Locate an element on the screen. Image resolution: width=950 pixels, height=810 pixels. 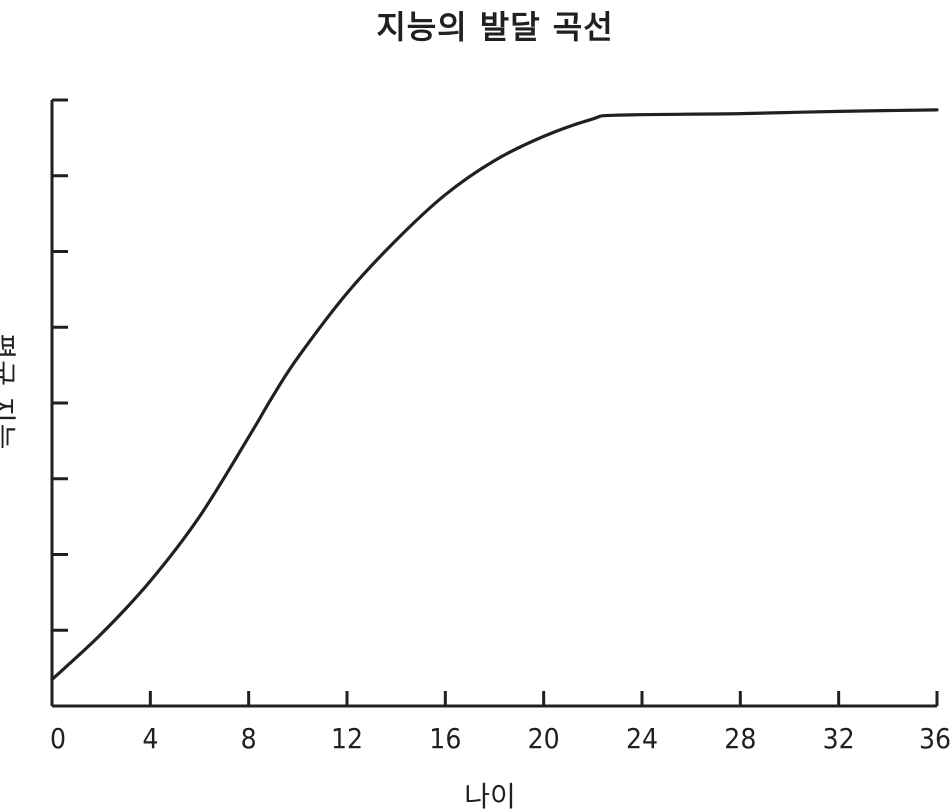
y-ticks is located at coordinates (60, 365).